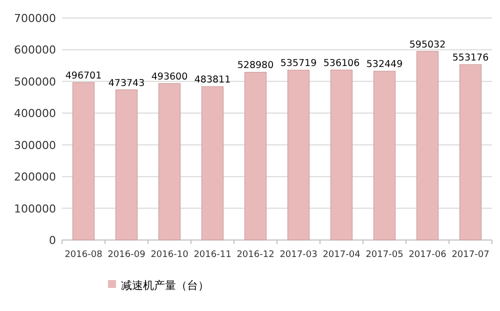 Image resolution: width=500 pixels, height=311 pixels. What do you see at coordinates (126, 83) in the screenshot?
I see `data-label: 473743` at bounding box center [126, 83].